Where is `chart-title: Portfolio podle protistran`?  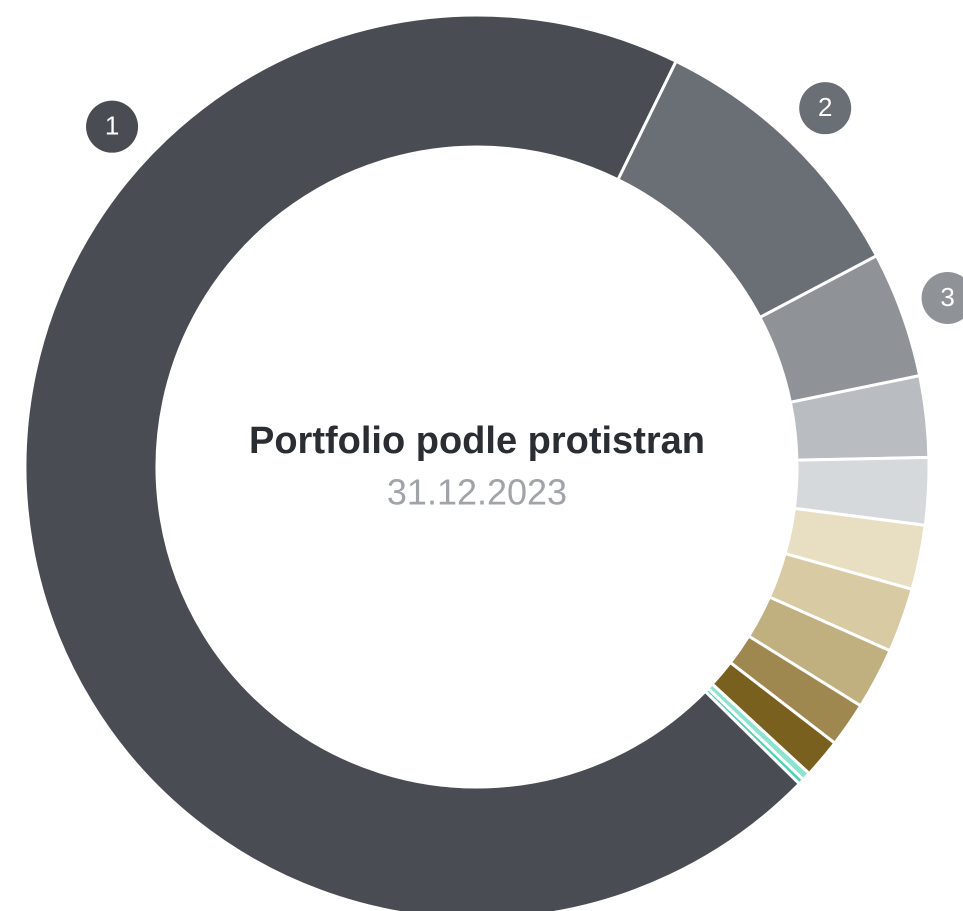 chart-title: Portfolio podle protistran is located at coordinates (477, 441).